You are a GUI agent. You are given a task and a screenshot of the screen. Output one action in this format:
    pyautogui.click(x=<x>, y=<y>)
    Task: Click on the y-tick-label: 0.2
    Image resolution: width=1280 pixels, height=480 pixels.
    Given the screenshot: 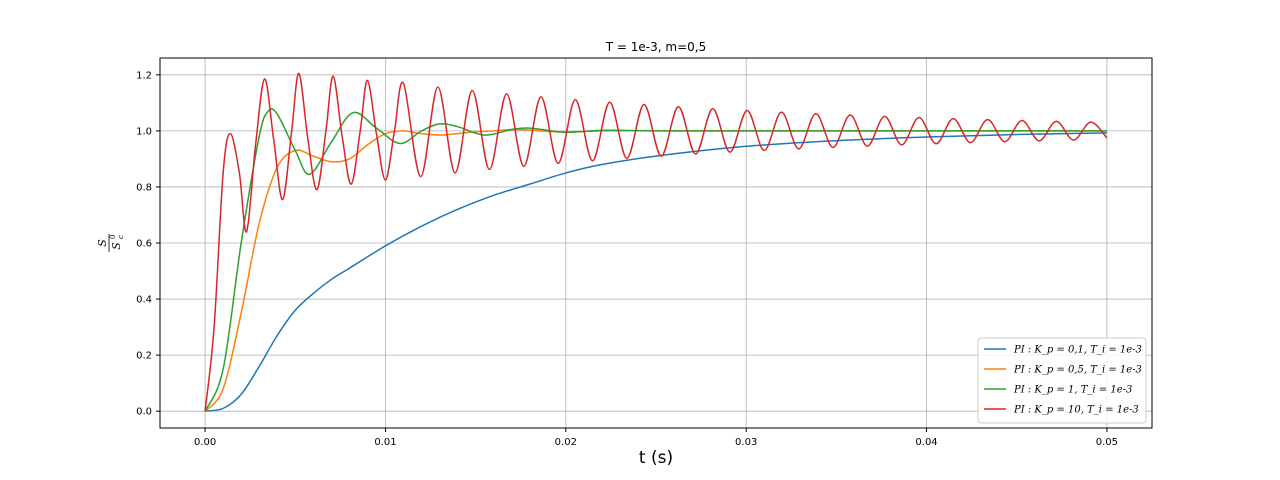 What is the action you would take?
    pyautogui.click(x=144, y=356)
    